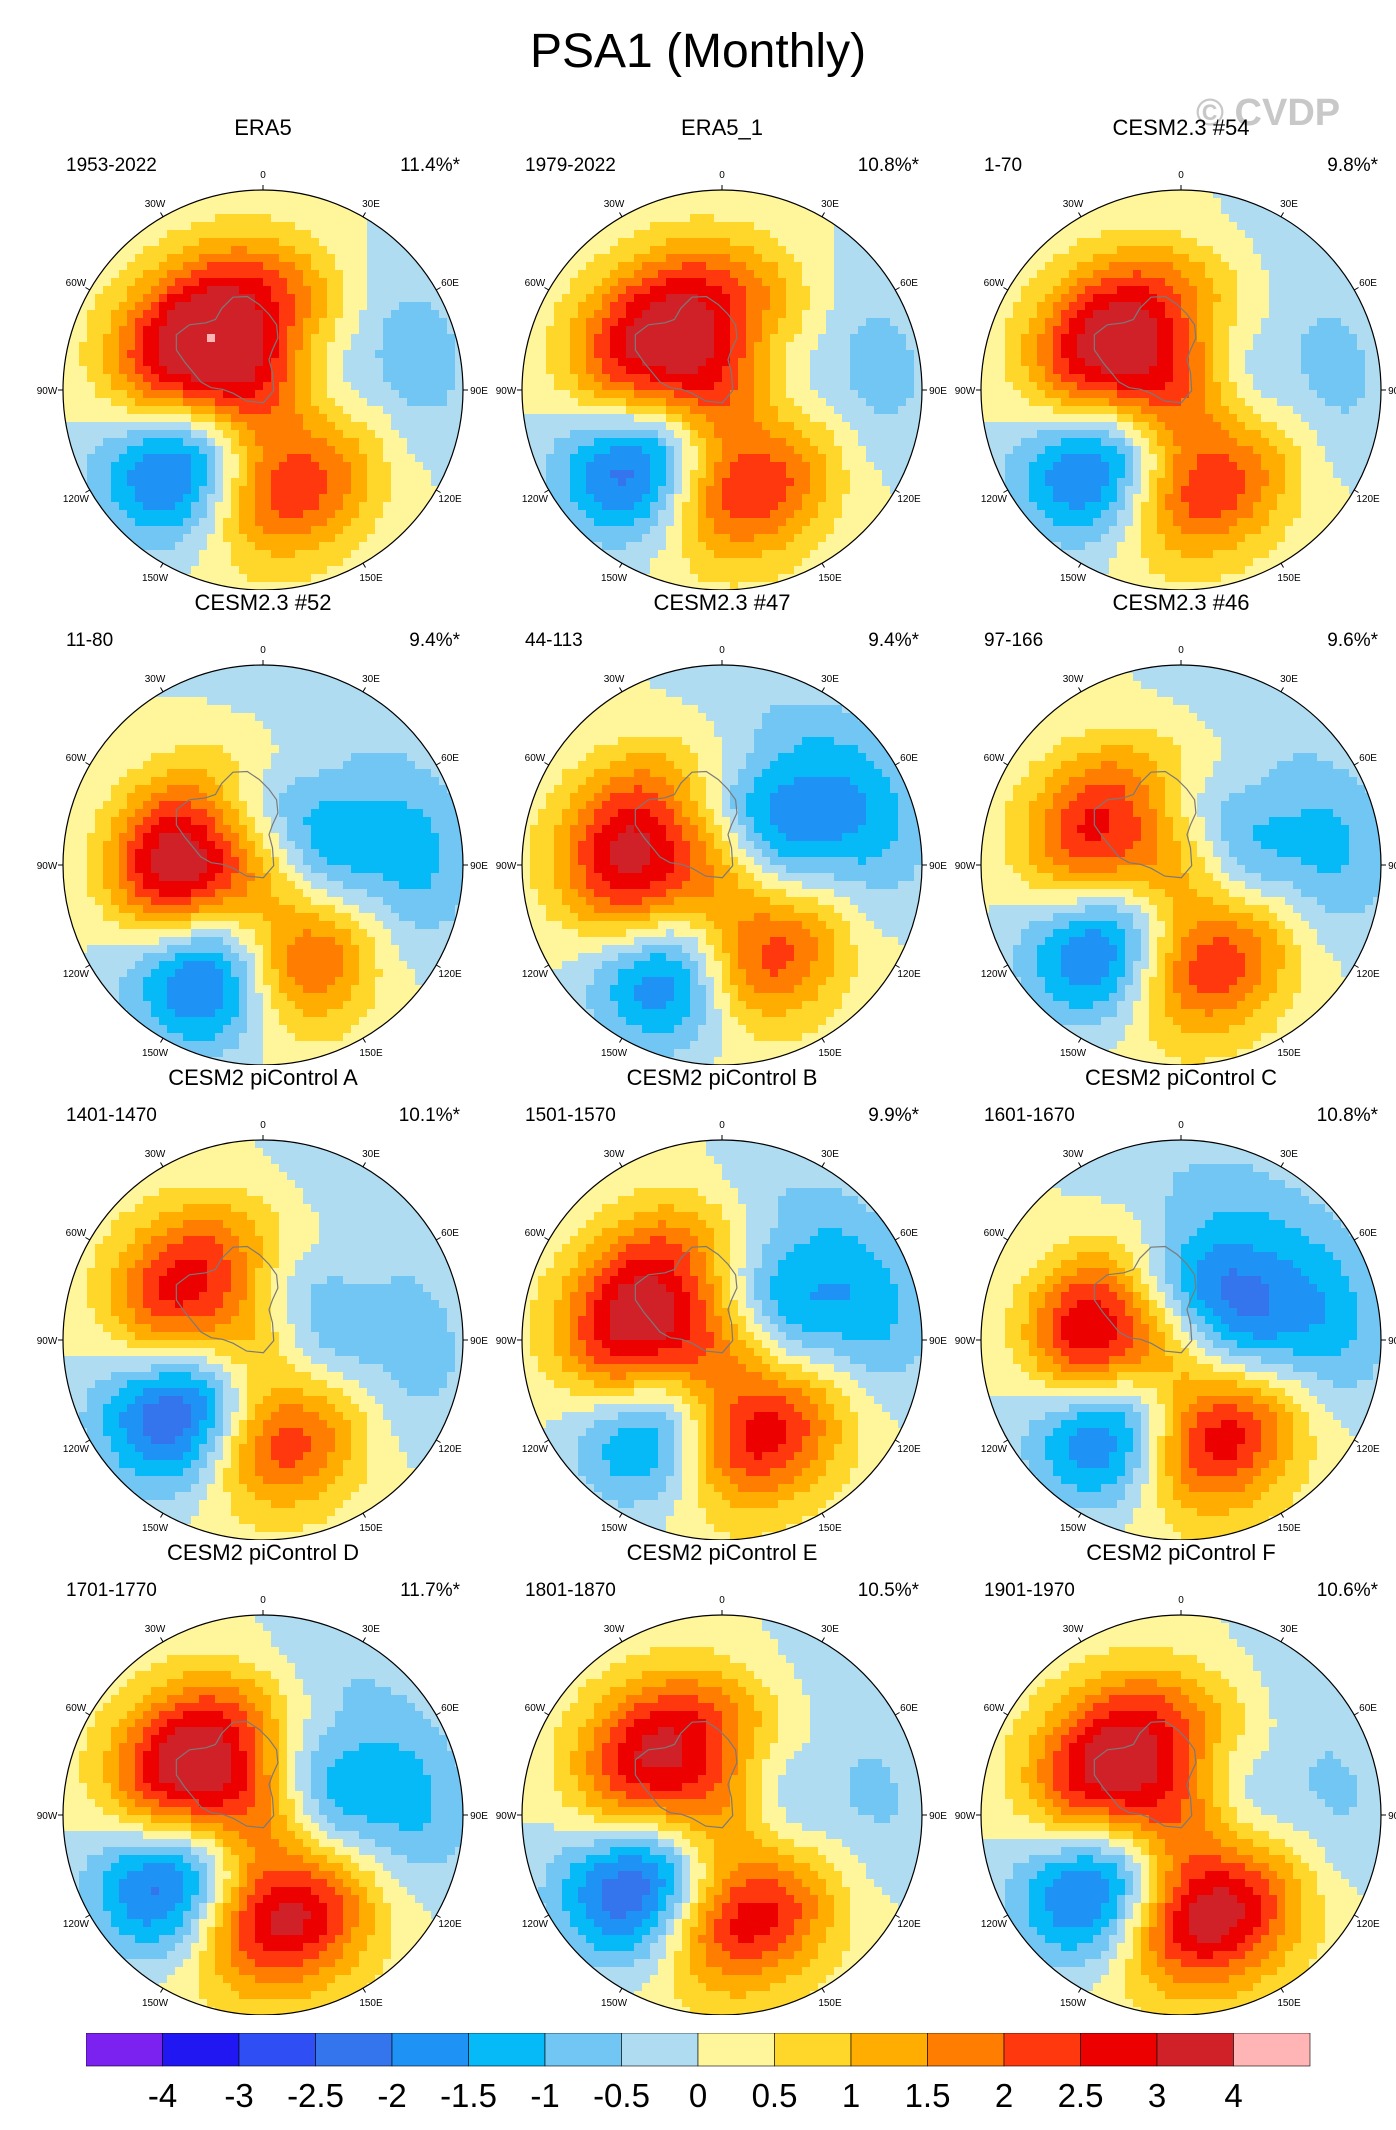 This screenshot has width=1396, height=2130. I want to click on page-title: PSA1 (Monthly), so click(698, 51).